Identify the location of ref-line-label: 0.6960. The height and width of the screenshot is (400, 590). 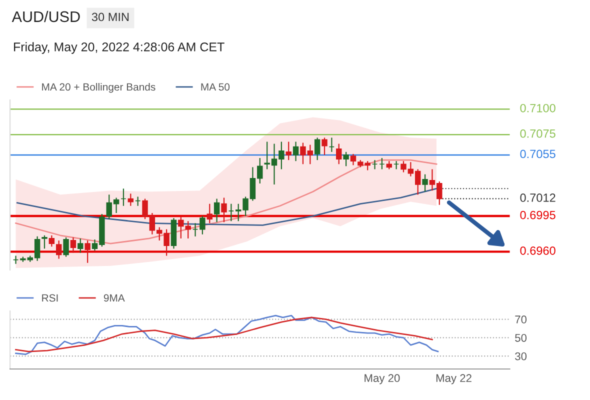
(538, 250).